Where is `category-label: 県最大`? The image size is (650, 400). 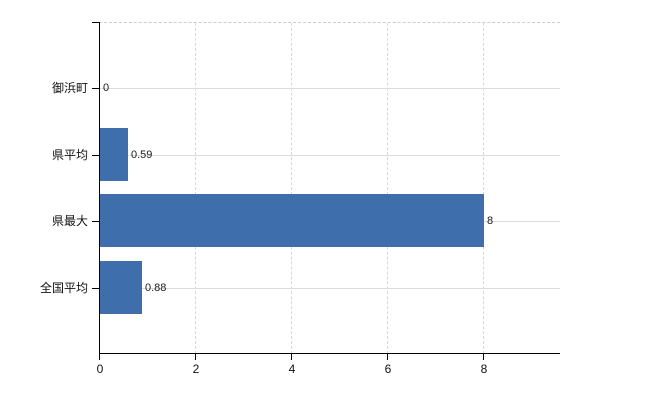
category-label: 県最大 is located at coordinates (69, 221).